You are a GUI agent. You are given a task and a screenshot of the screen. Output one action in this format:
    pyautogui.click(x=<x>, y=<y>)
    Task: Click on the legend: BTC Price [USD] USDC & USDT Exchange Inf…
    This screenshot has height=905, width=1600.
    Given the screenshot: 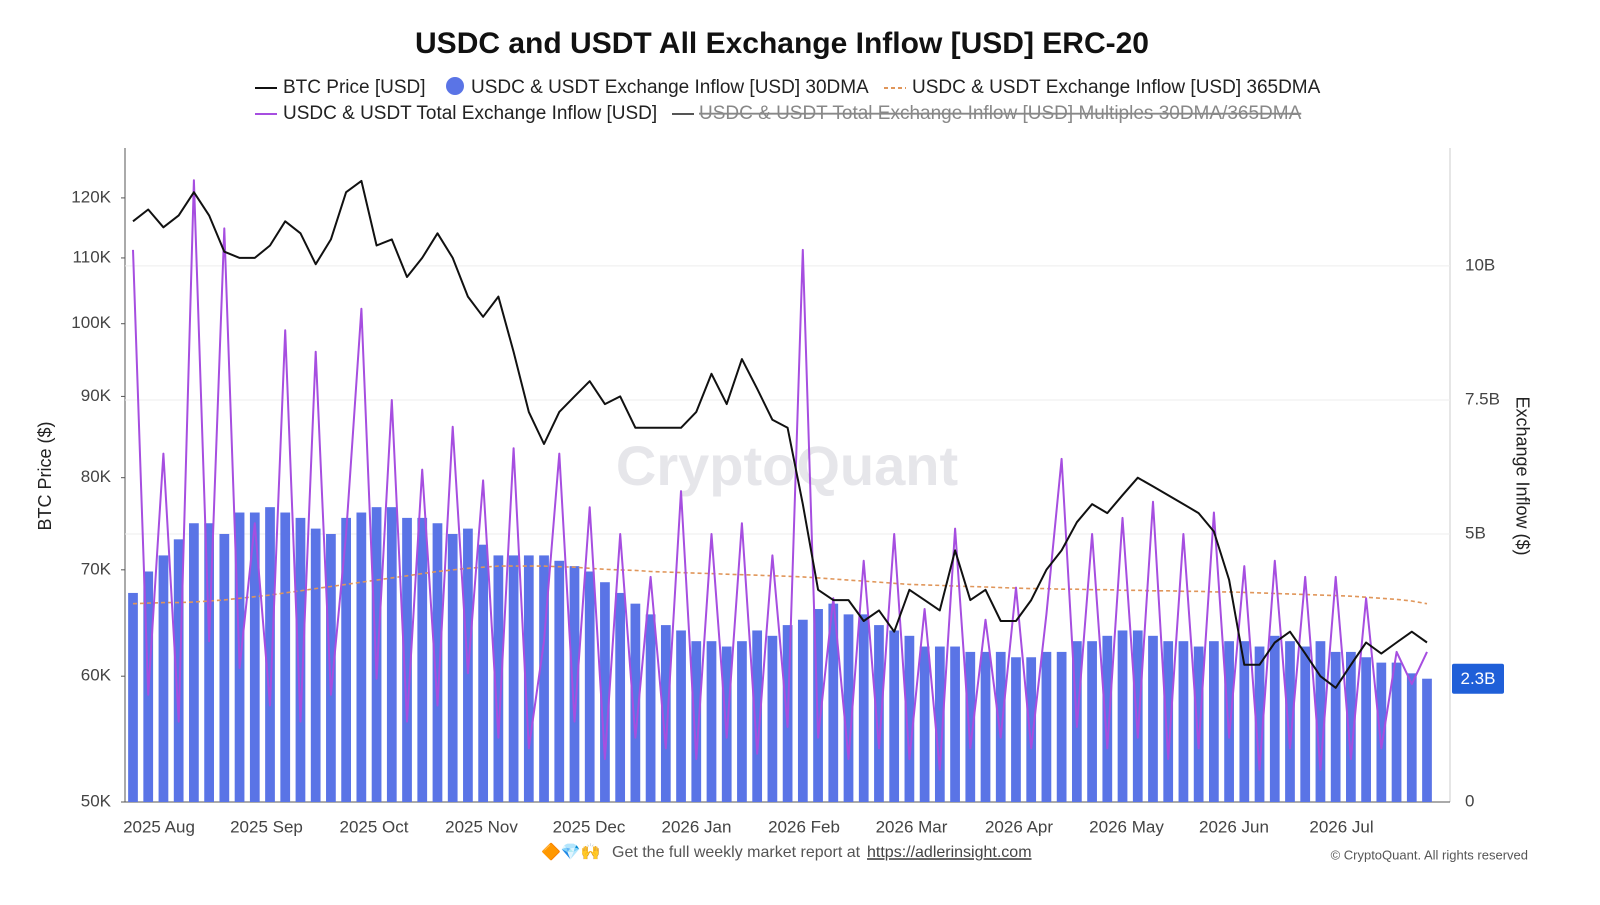 What is the action you would take?
    pyautogui.click(x=788, y=100)
    